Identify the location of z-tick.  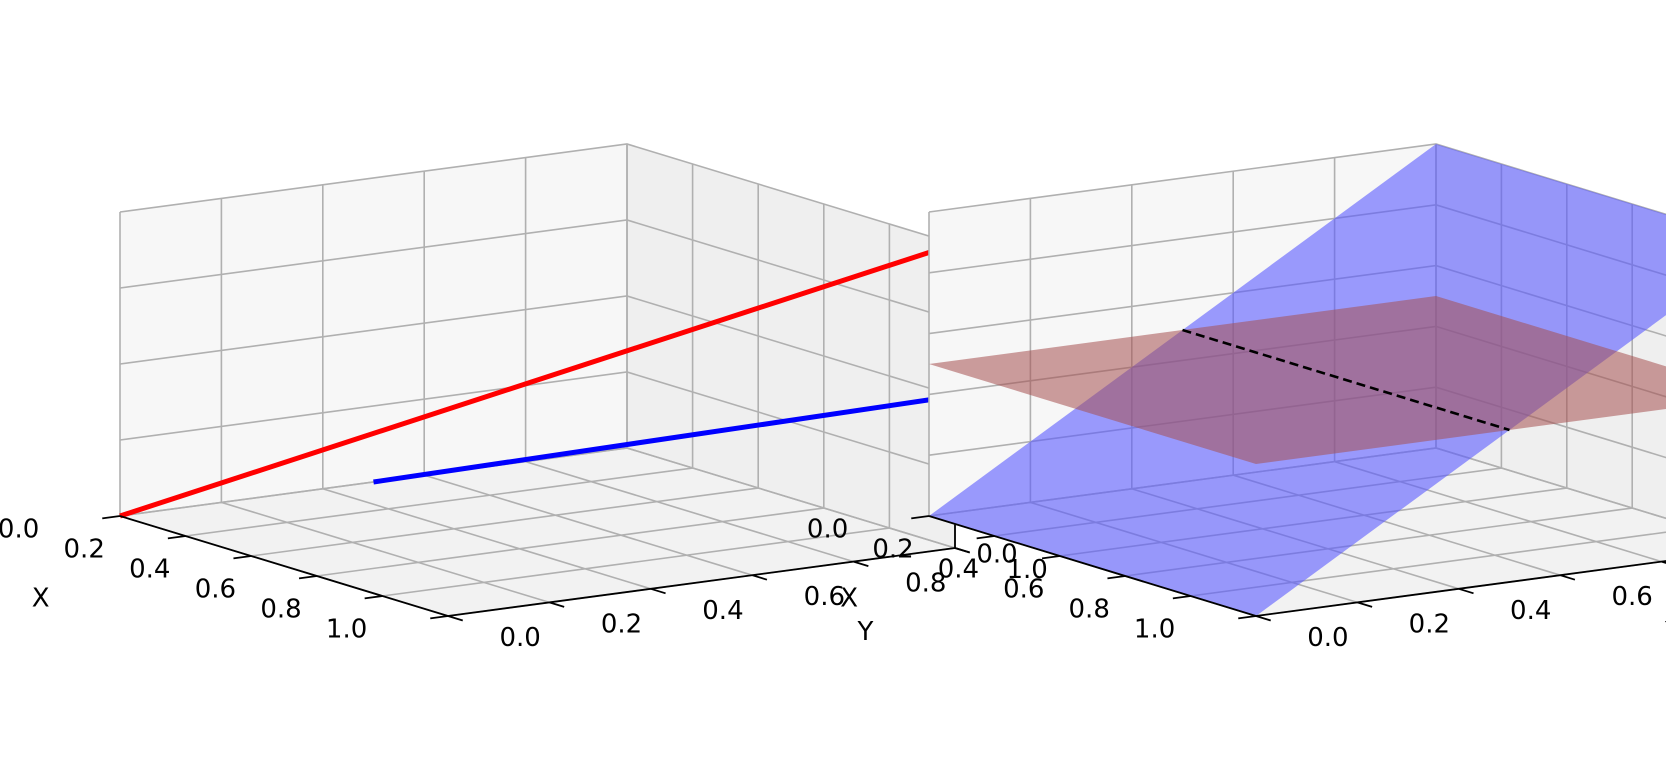
(962, 550).